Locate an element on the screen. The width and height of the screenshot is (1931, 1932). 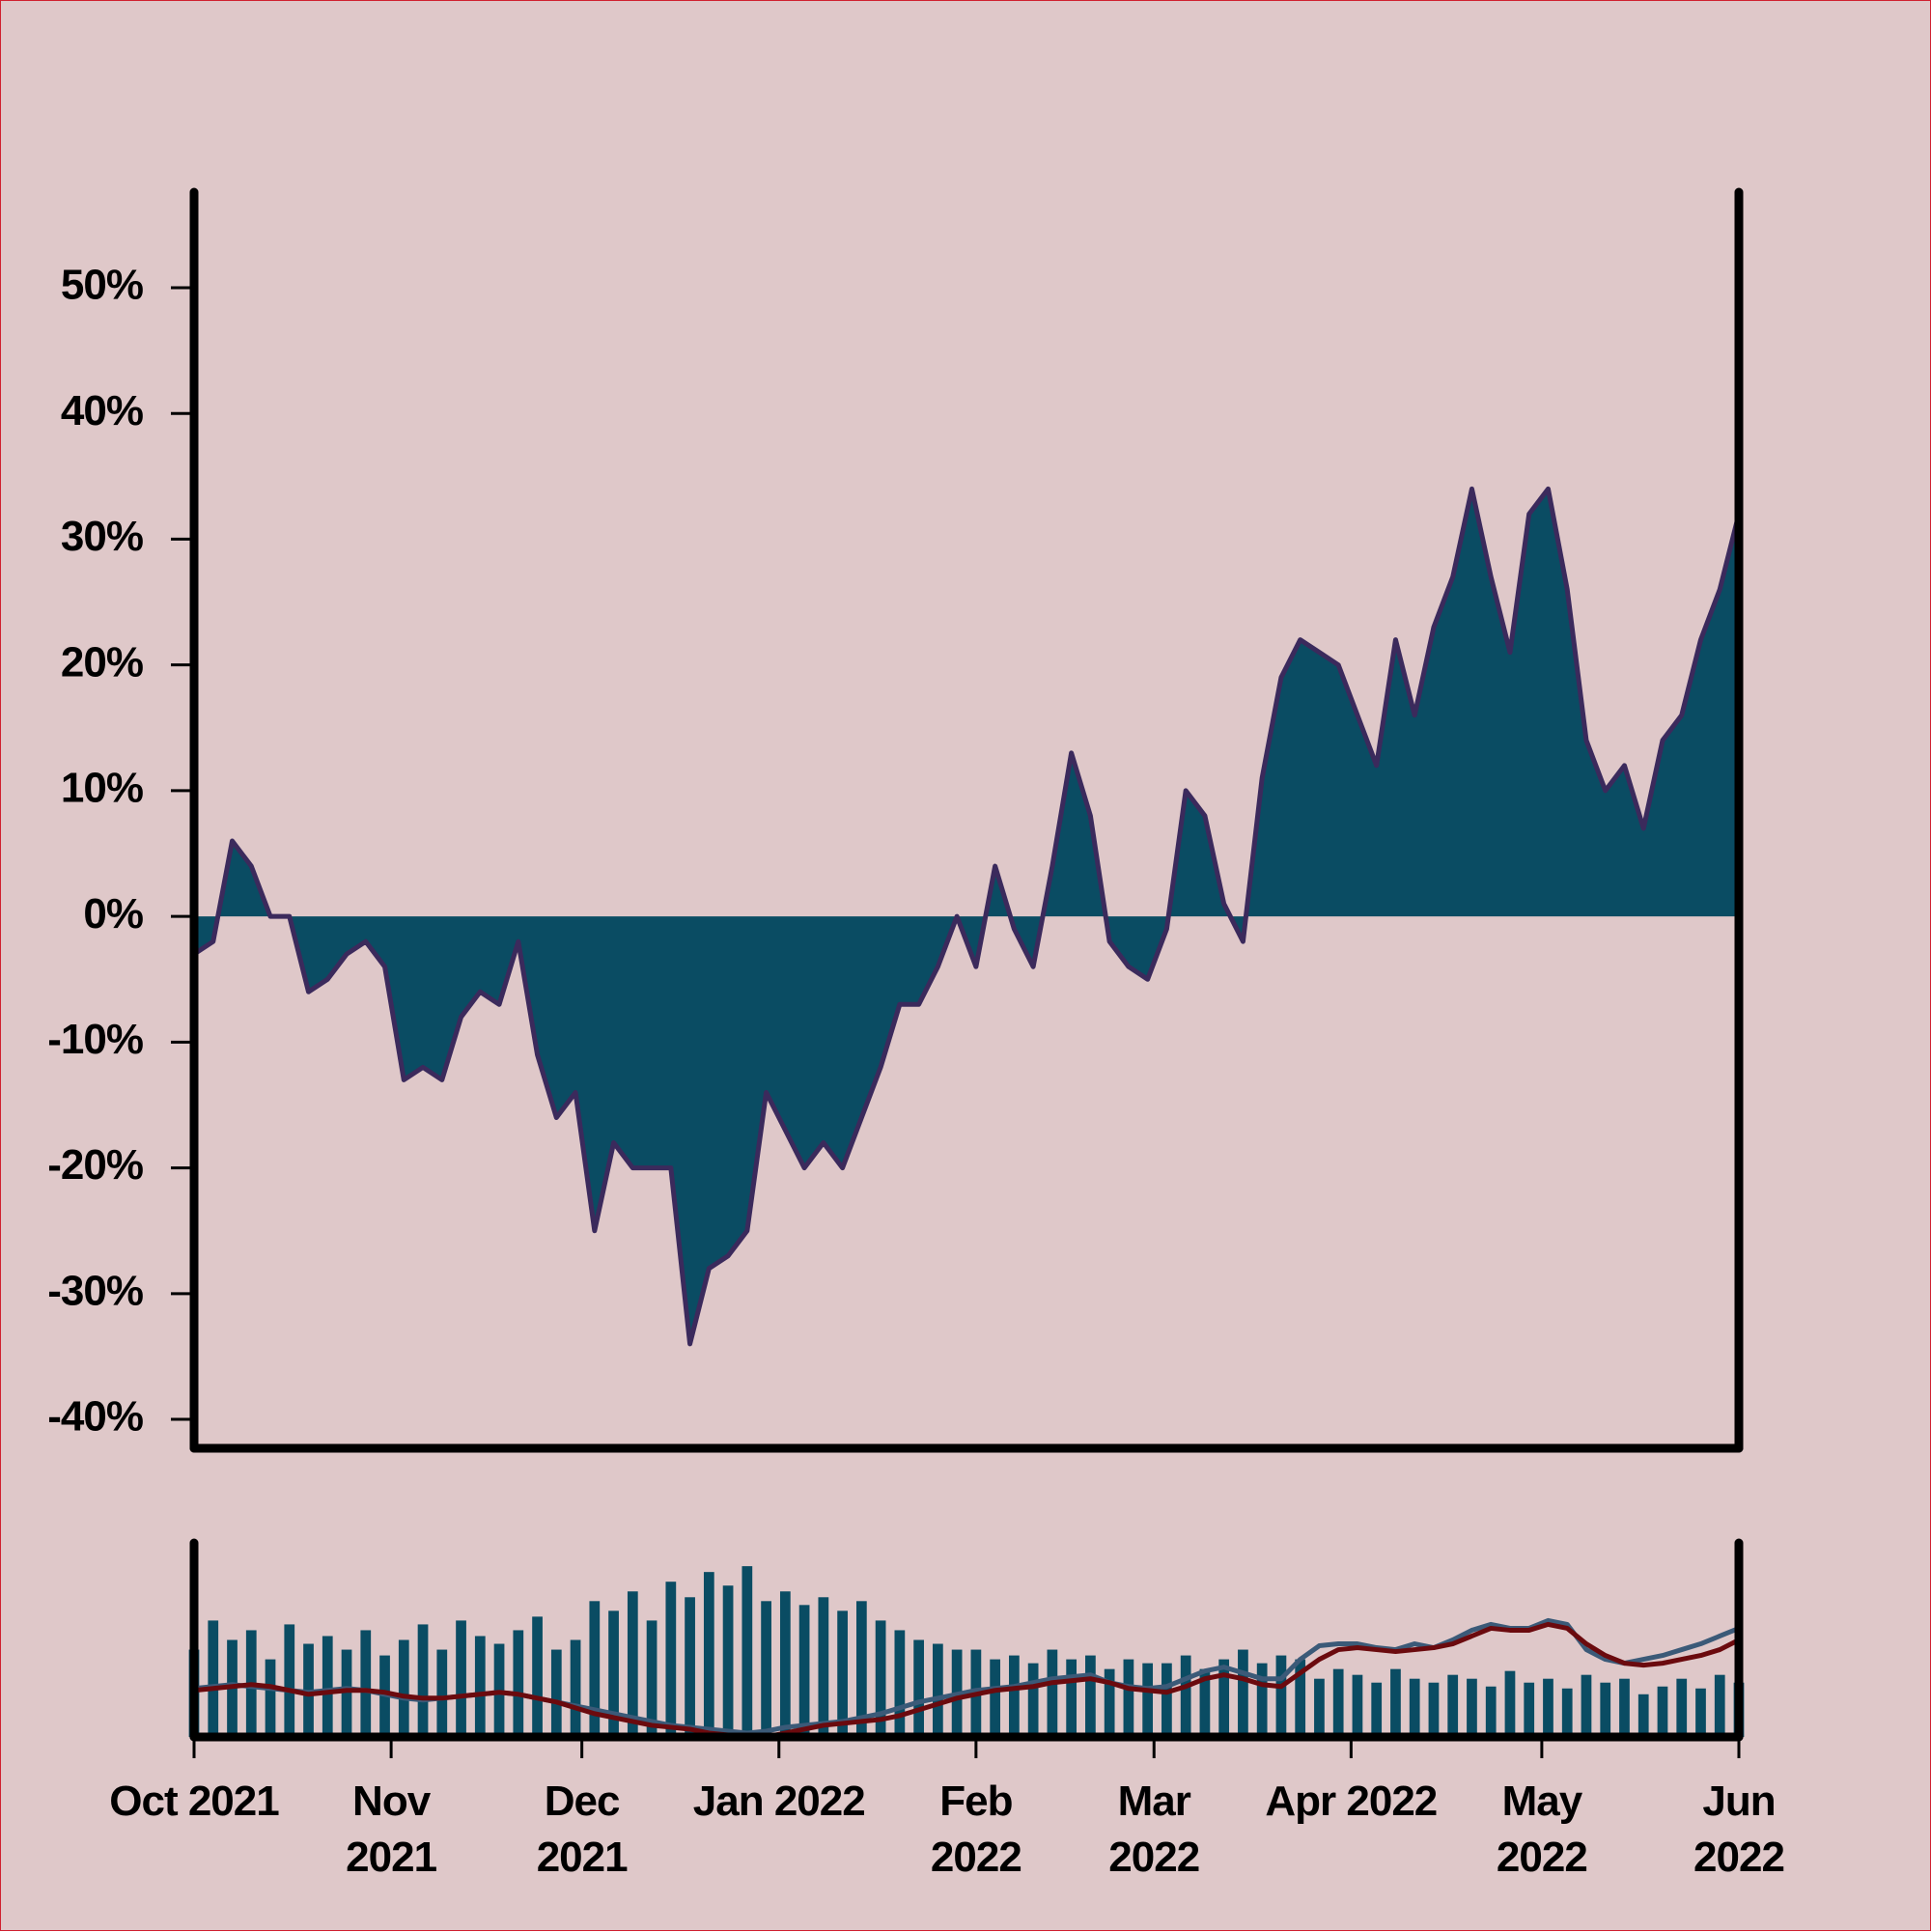
x-tick-label: Jun 2022 is located at coordinates (1739, 1830).